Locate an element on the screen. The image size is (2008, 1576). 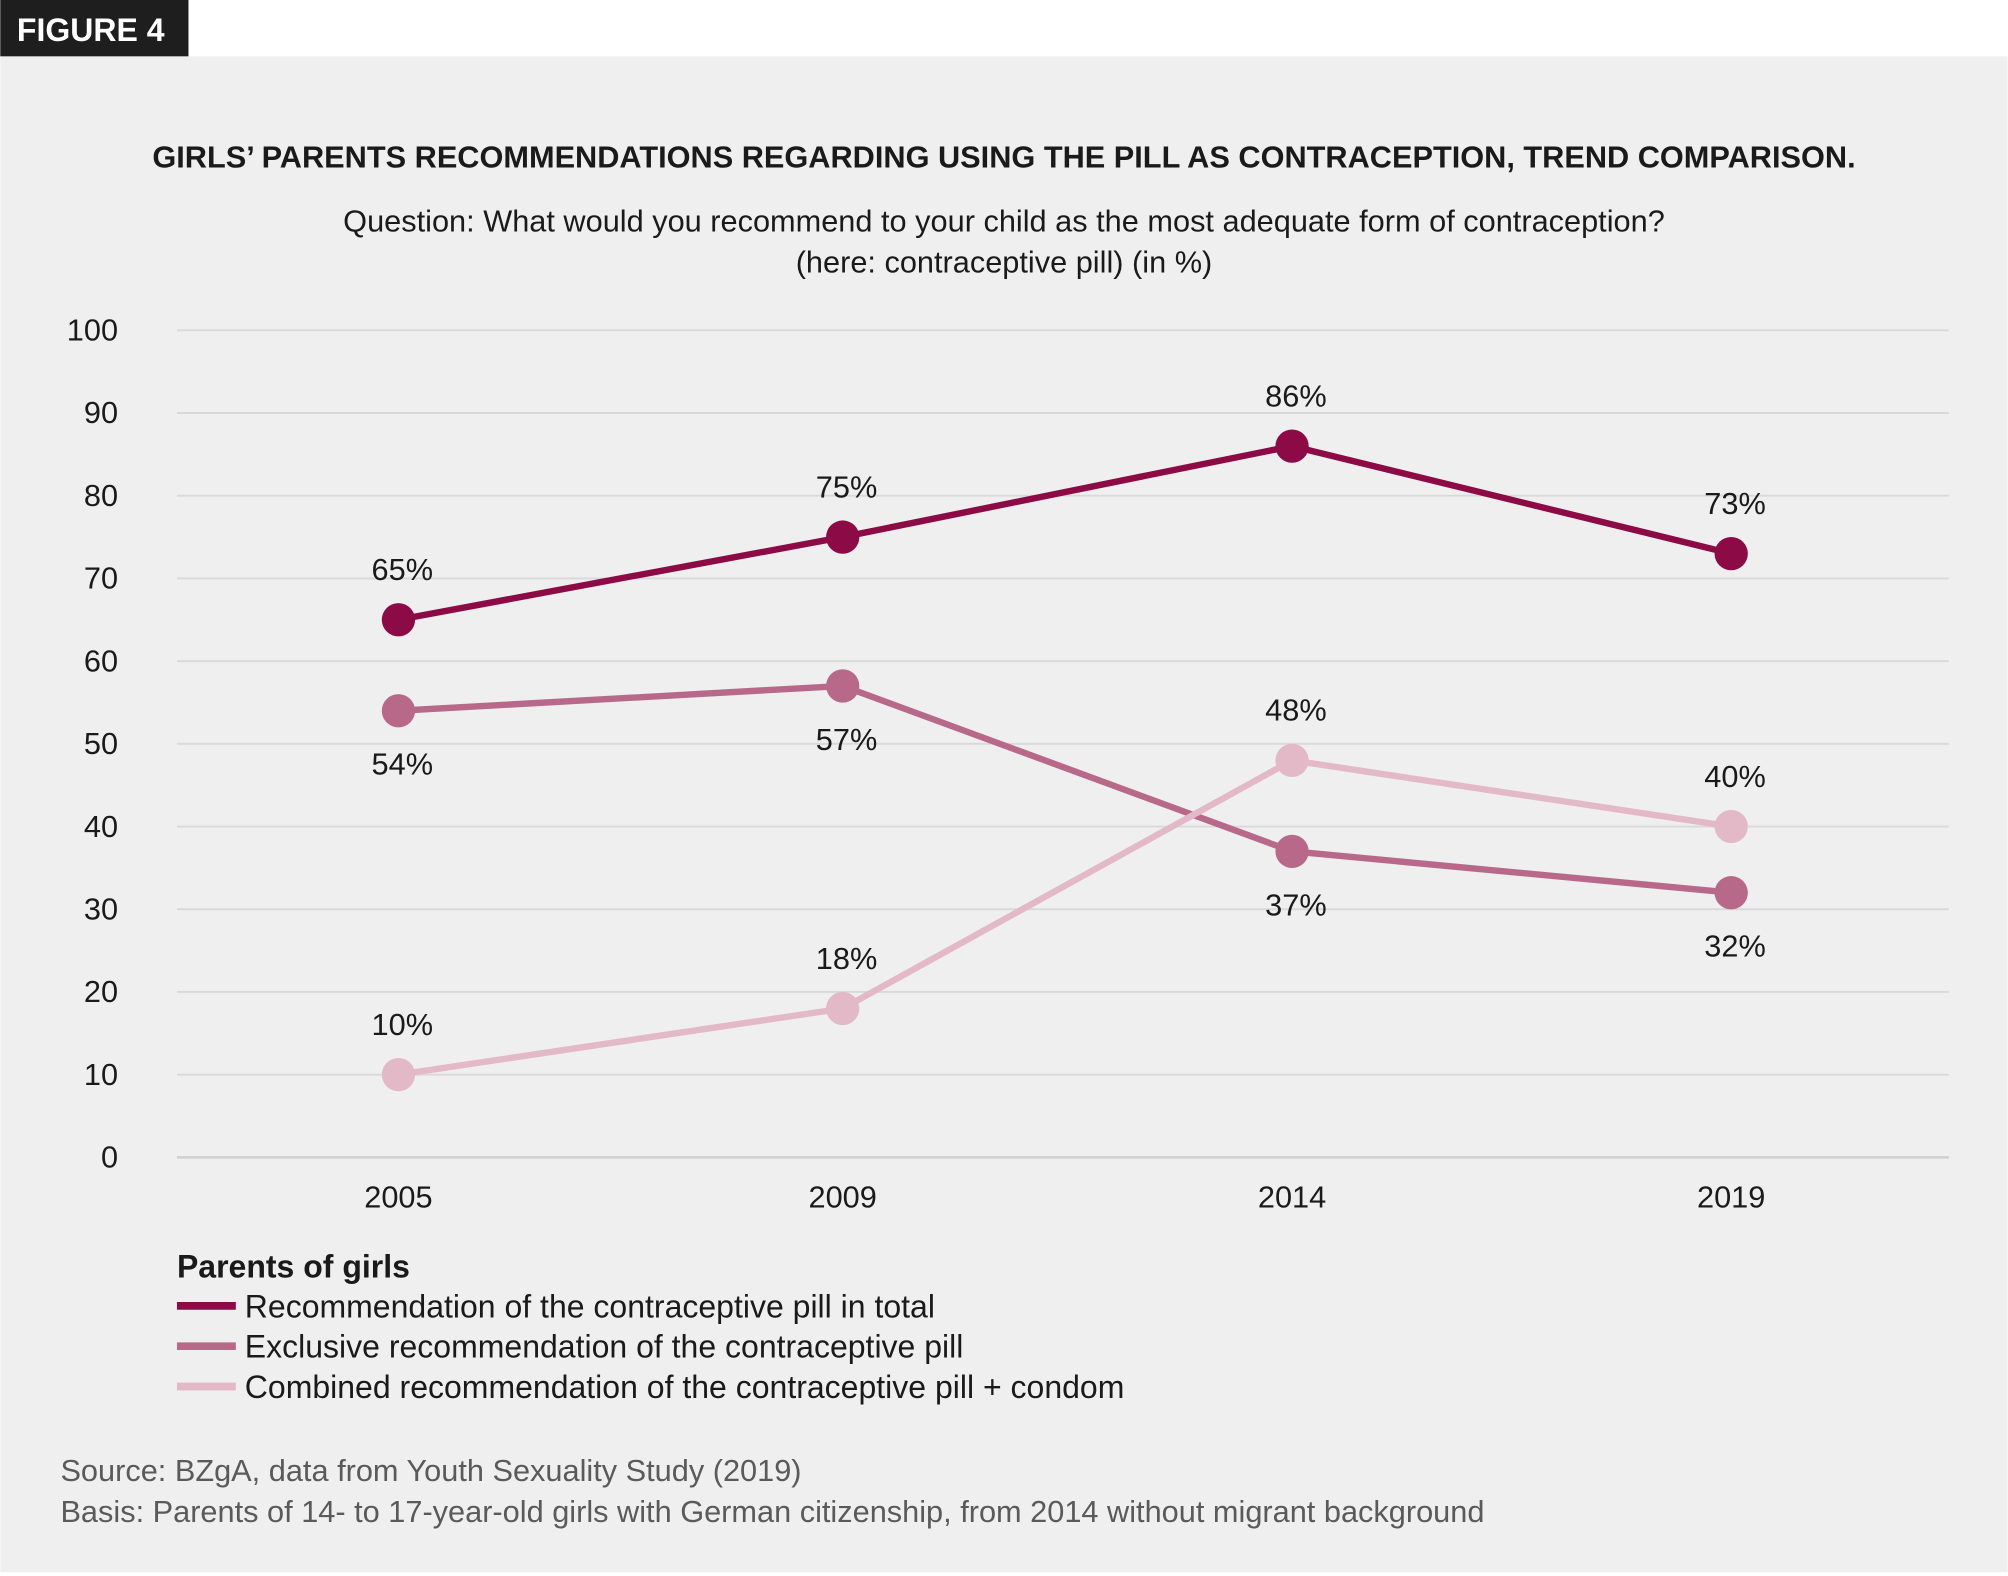
data-label: 37% is located at coordinates (1295, 904).